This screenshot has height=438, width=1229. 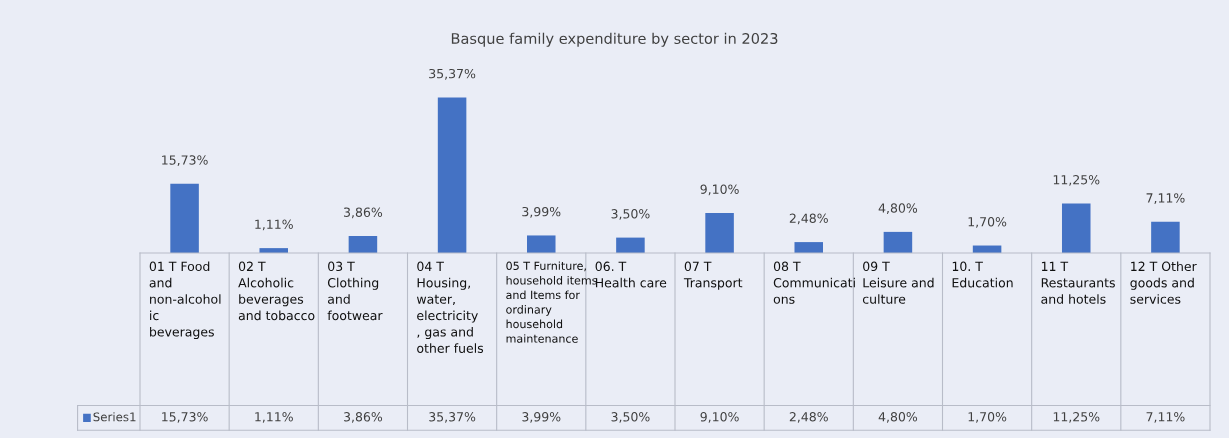 What do you see at coordinates (719, 190) in the screenshot?
I see `text: 9,10%` at bounding box center [719, 190].